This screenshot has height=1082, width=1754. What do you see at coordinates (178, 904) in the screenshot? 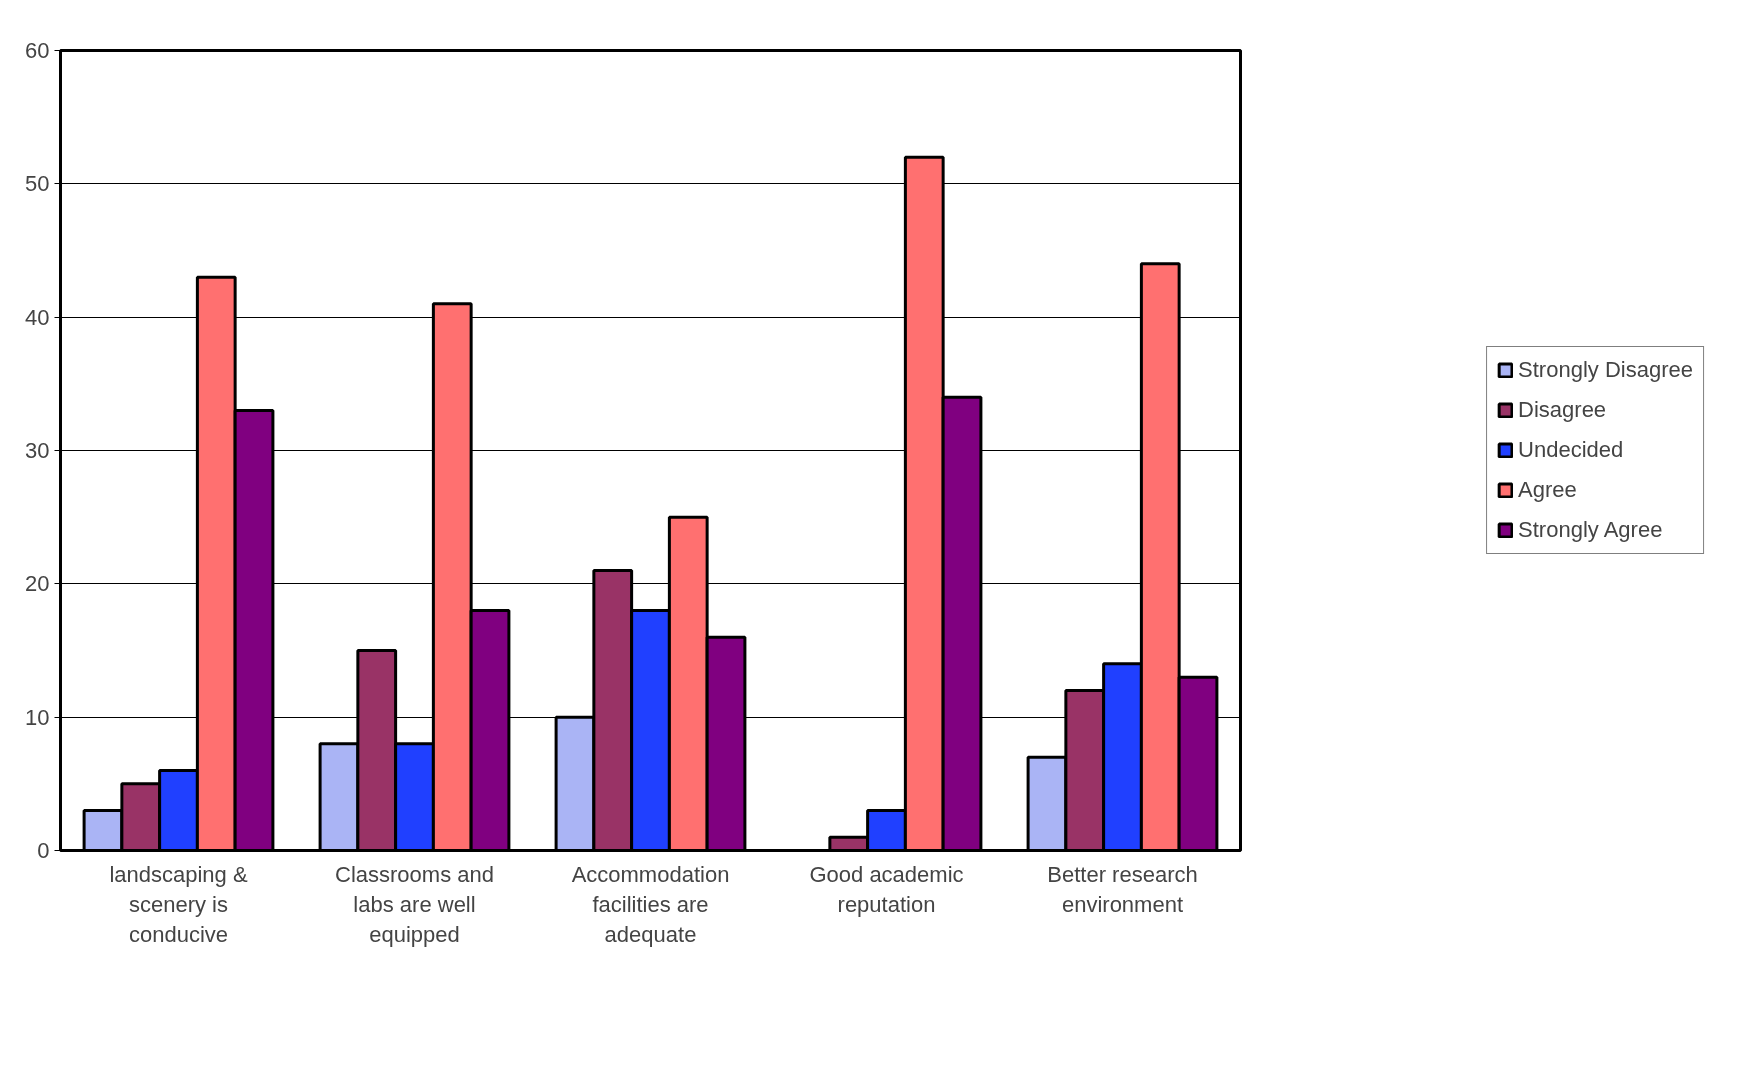
I see `x-tick-label: landscaping & scenery is conducive` at bounding box center [178, 904].